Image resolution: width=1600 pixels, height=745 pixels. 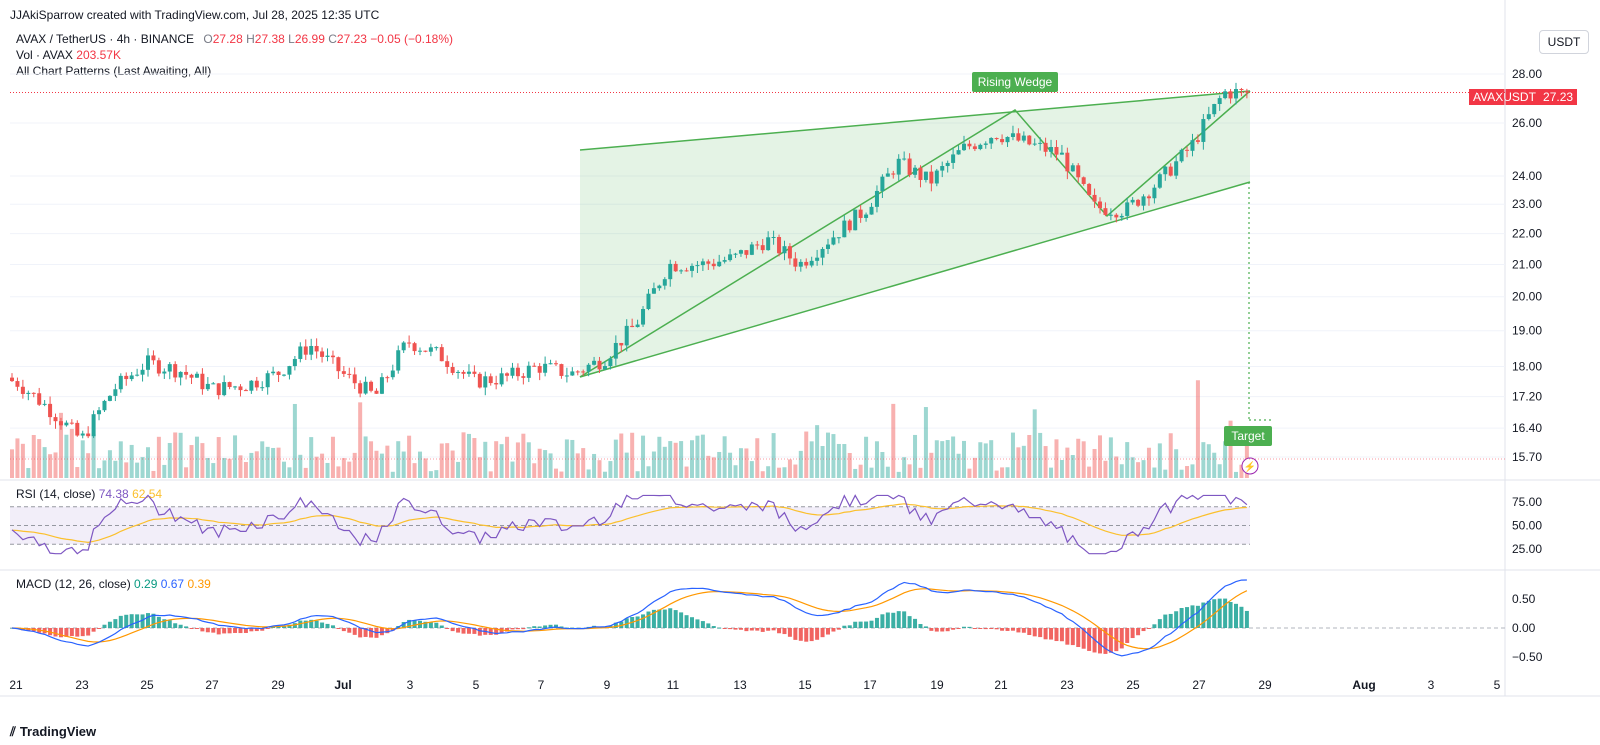 I want to click on macd-legend: MACD (12, 26, close) 0.29 0.67 0.39, so click(x=113, y=584).